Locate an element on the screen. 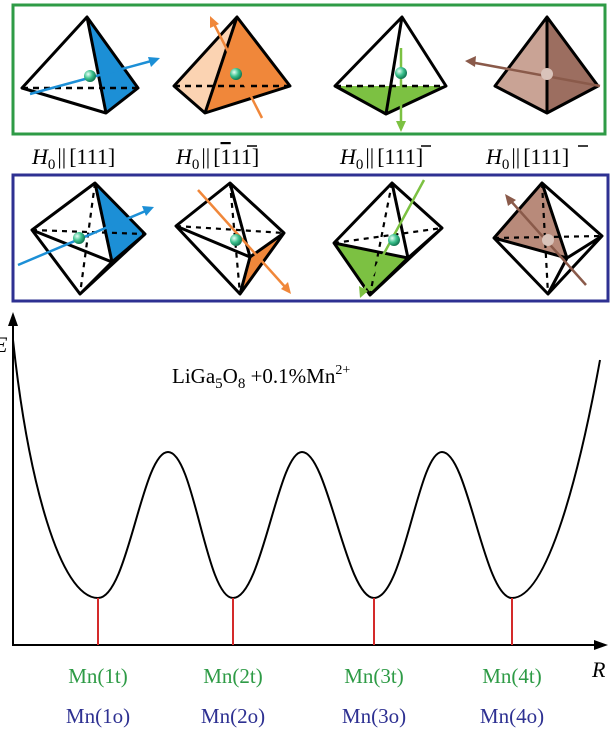  y-axis-label: E is located at coordinates (4, 344).